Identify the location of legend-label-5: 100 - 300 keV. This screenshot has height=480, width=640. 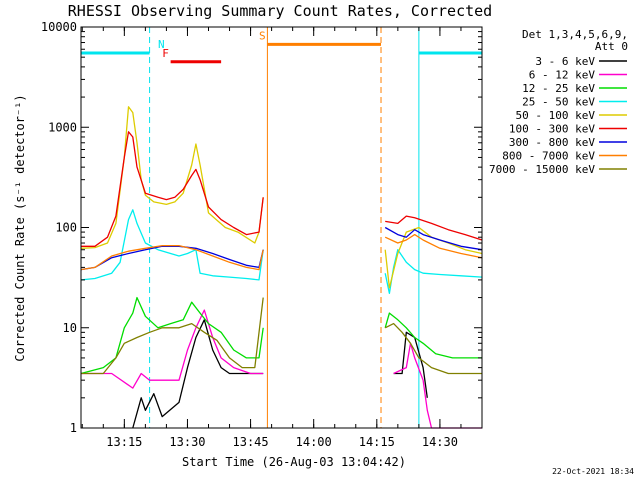
(552, 129).